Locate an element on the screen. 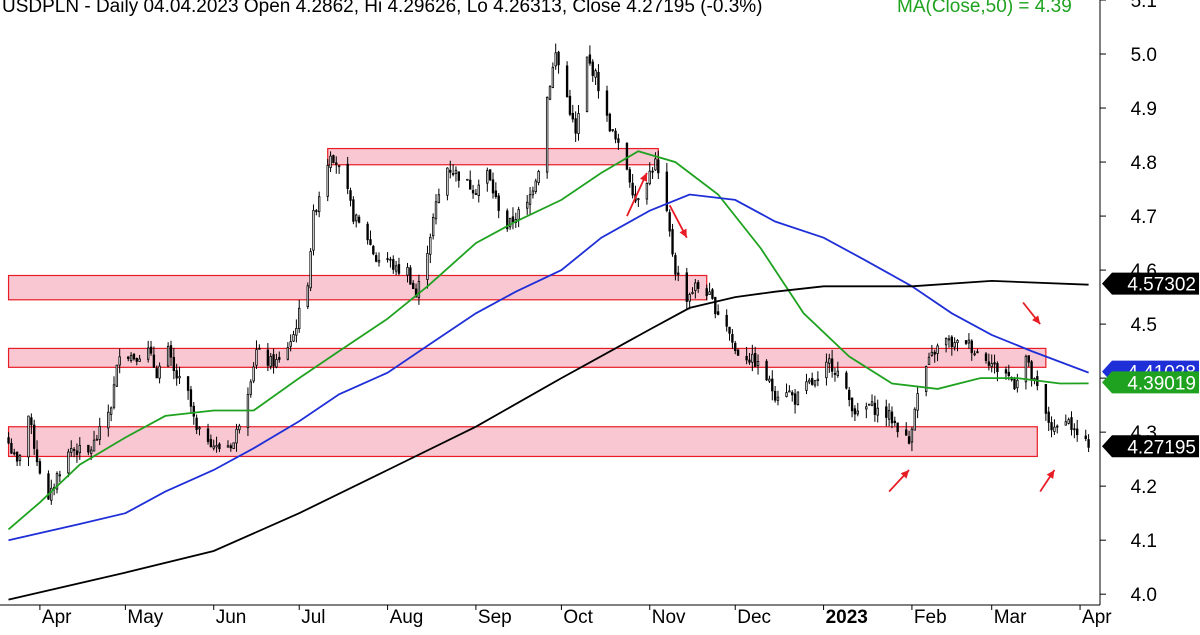  x-tick-label: Mar is located at coordinates (1010, 617).